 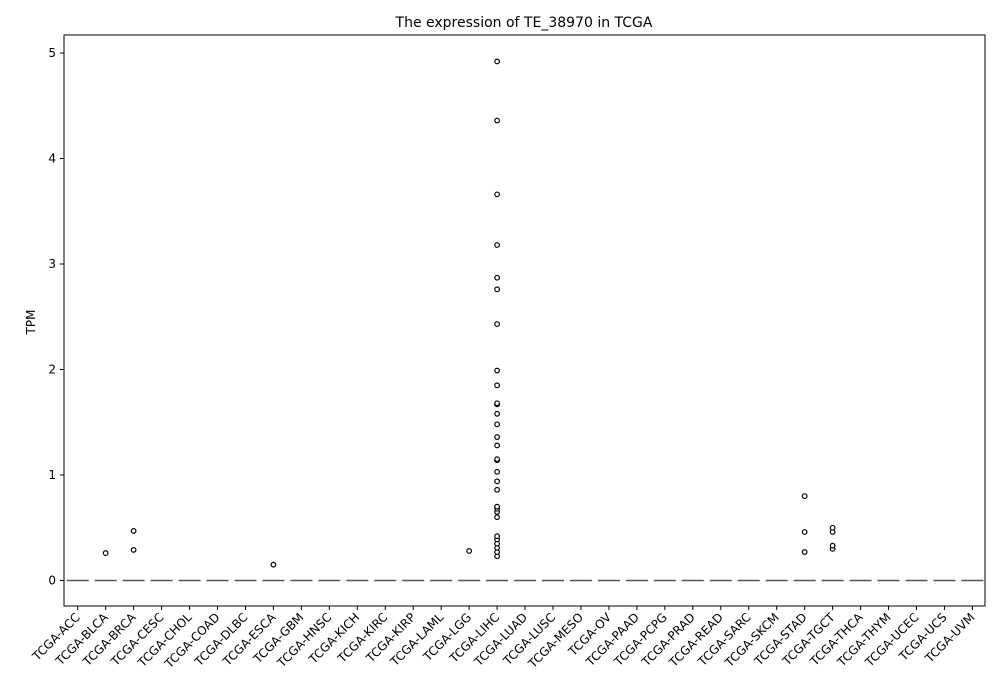 What do you see at coordinates (52, 370) in the screenshot?
I see `y-tick-label: 2` at bounding box center [52, 370].